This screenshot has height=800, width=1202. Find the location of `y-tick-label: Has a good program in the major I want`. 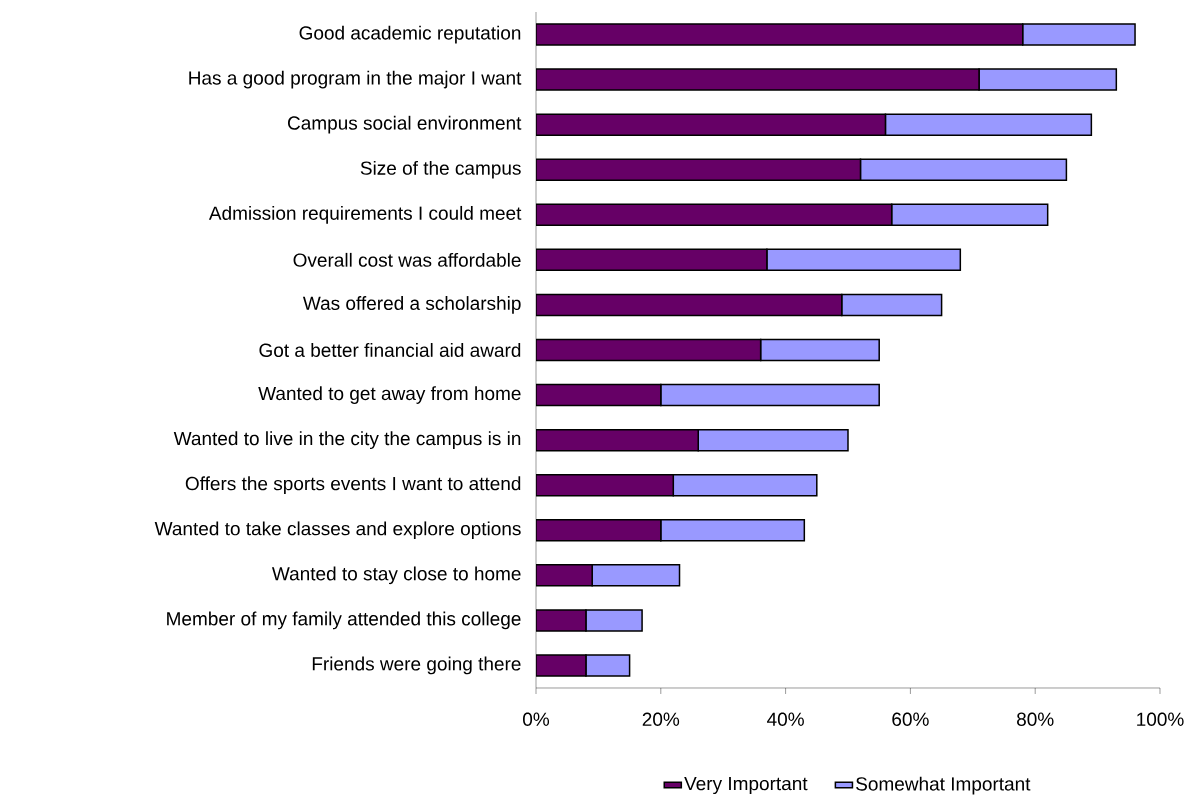

y-tick-label: Has a good program in the major I want is located at coordinates (355, 79).